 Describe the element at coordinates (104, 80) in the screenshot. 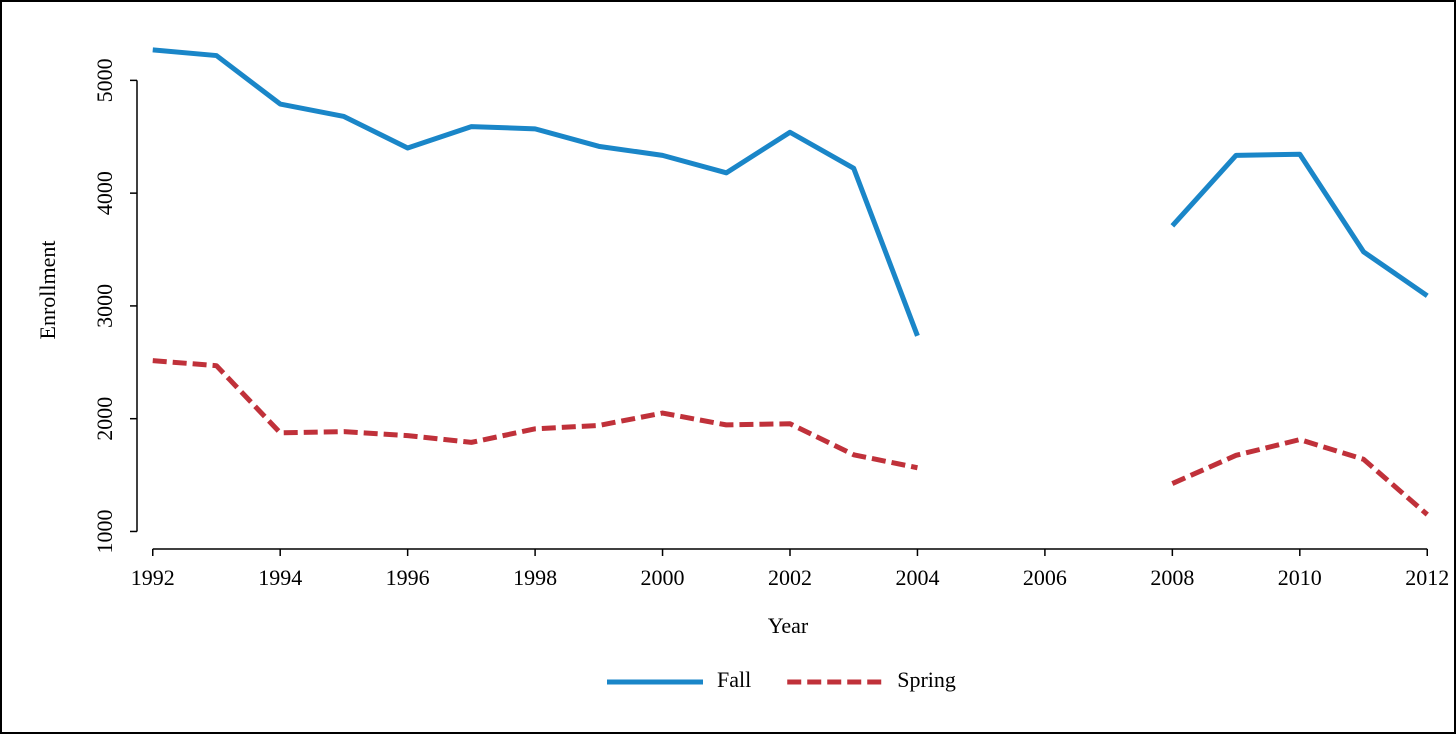

I see `y-tick-label: 5000` at that location.